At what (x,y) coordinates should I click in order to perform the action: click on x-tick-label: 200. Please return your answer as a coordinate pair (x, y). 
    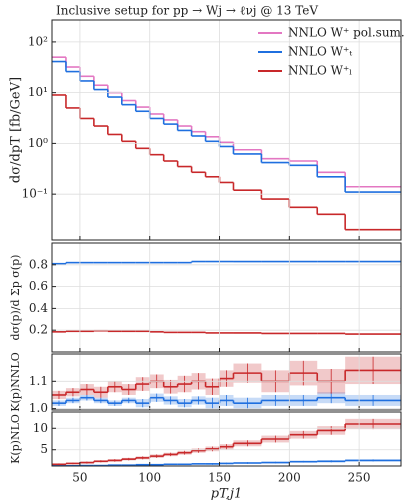
    Looking at the image, I should click on (289, 478).